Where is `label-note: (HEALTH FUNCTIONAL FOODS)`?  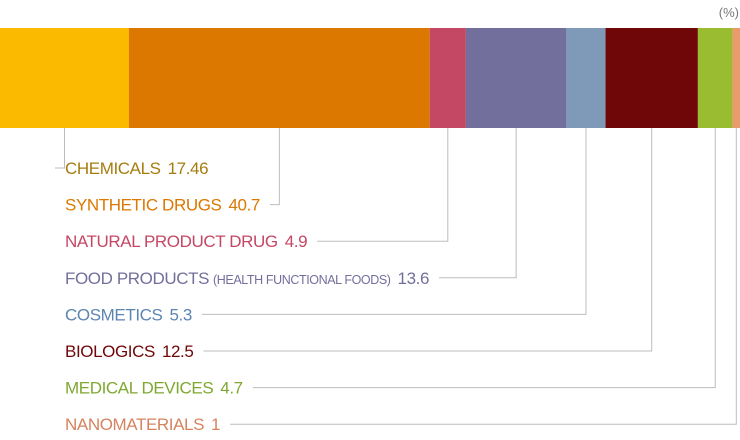
label-note: (HEALTH FUNCTIONAL FOODS) is located at coordinates (302, 280).